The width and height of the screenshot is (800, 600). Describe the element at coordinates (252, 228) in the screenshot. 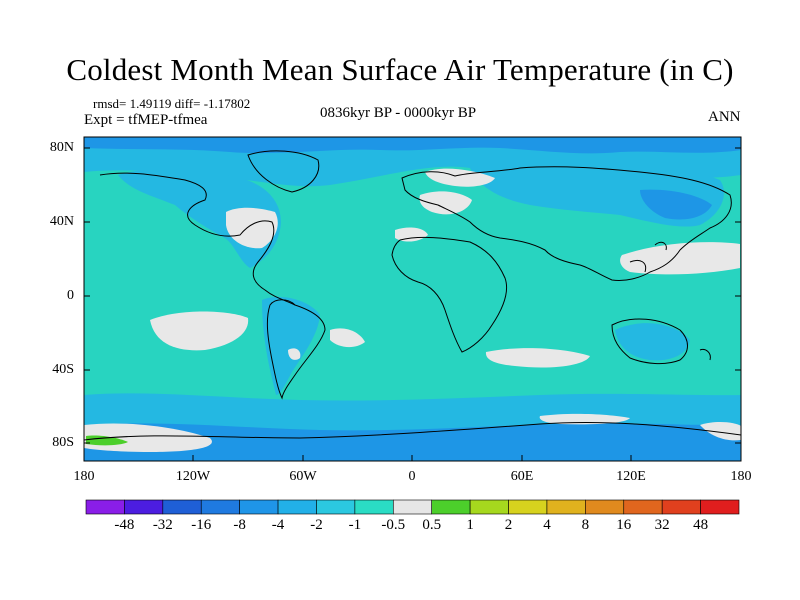

I see `near-zero-patch-north-america` at that location.